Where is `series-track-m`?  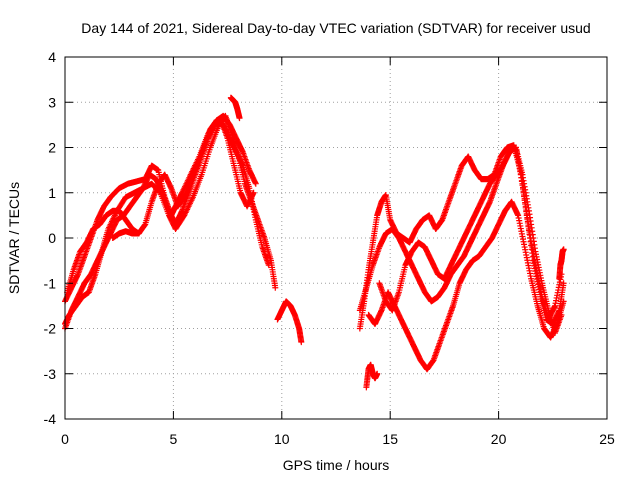 series-track-m is located at coordinates (561, 264).